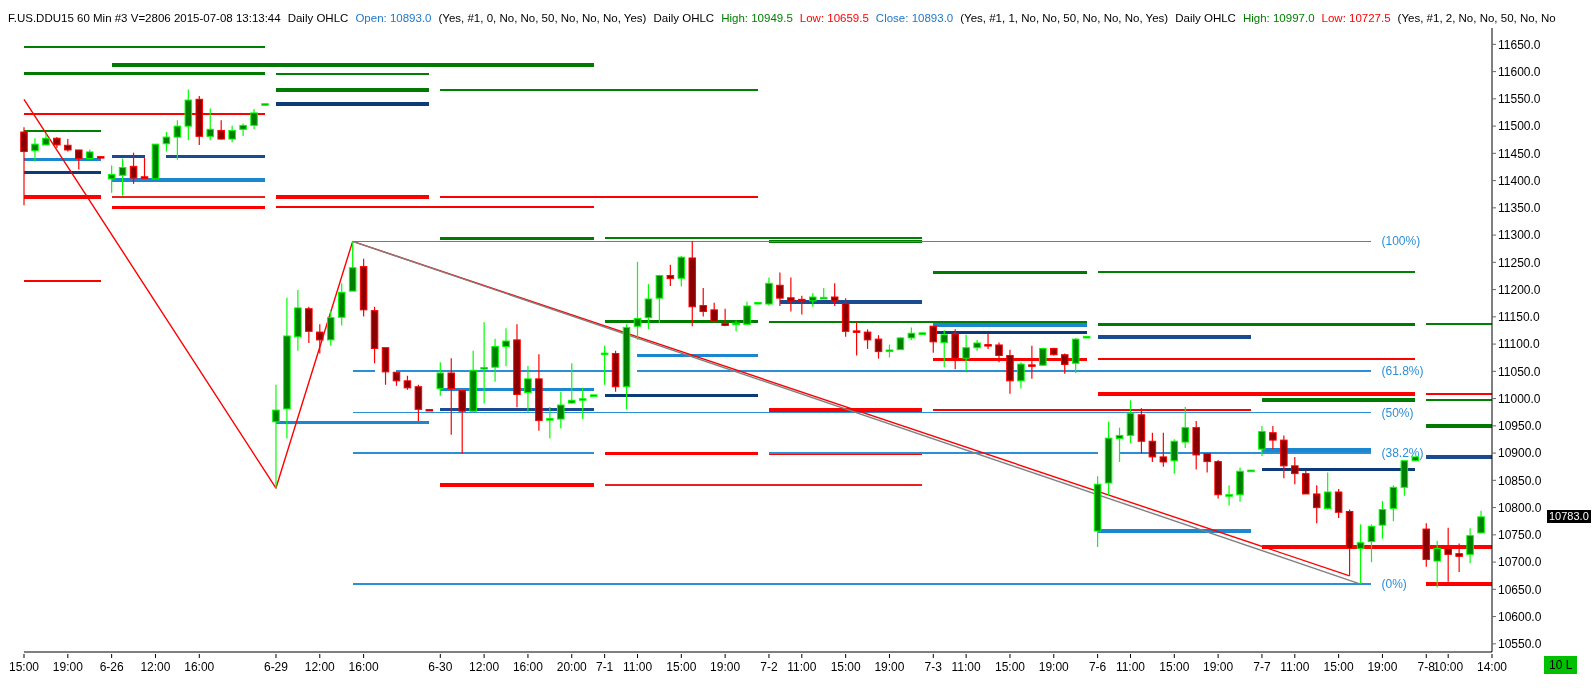 This screenshot has height=688, width=1596. What do you see at coordinates (276, 667) in the screenshot?
I see `x-tick-label: 6-29` at bounding box center [276, 667].